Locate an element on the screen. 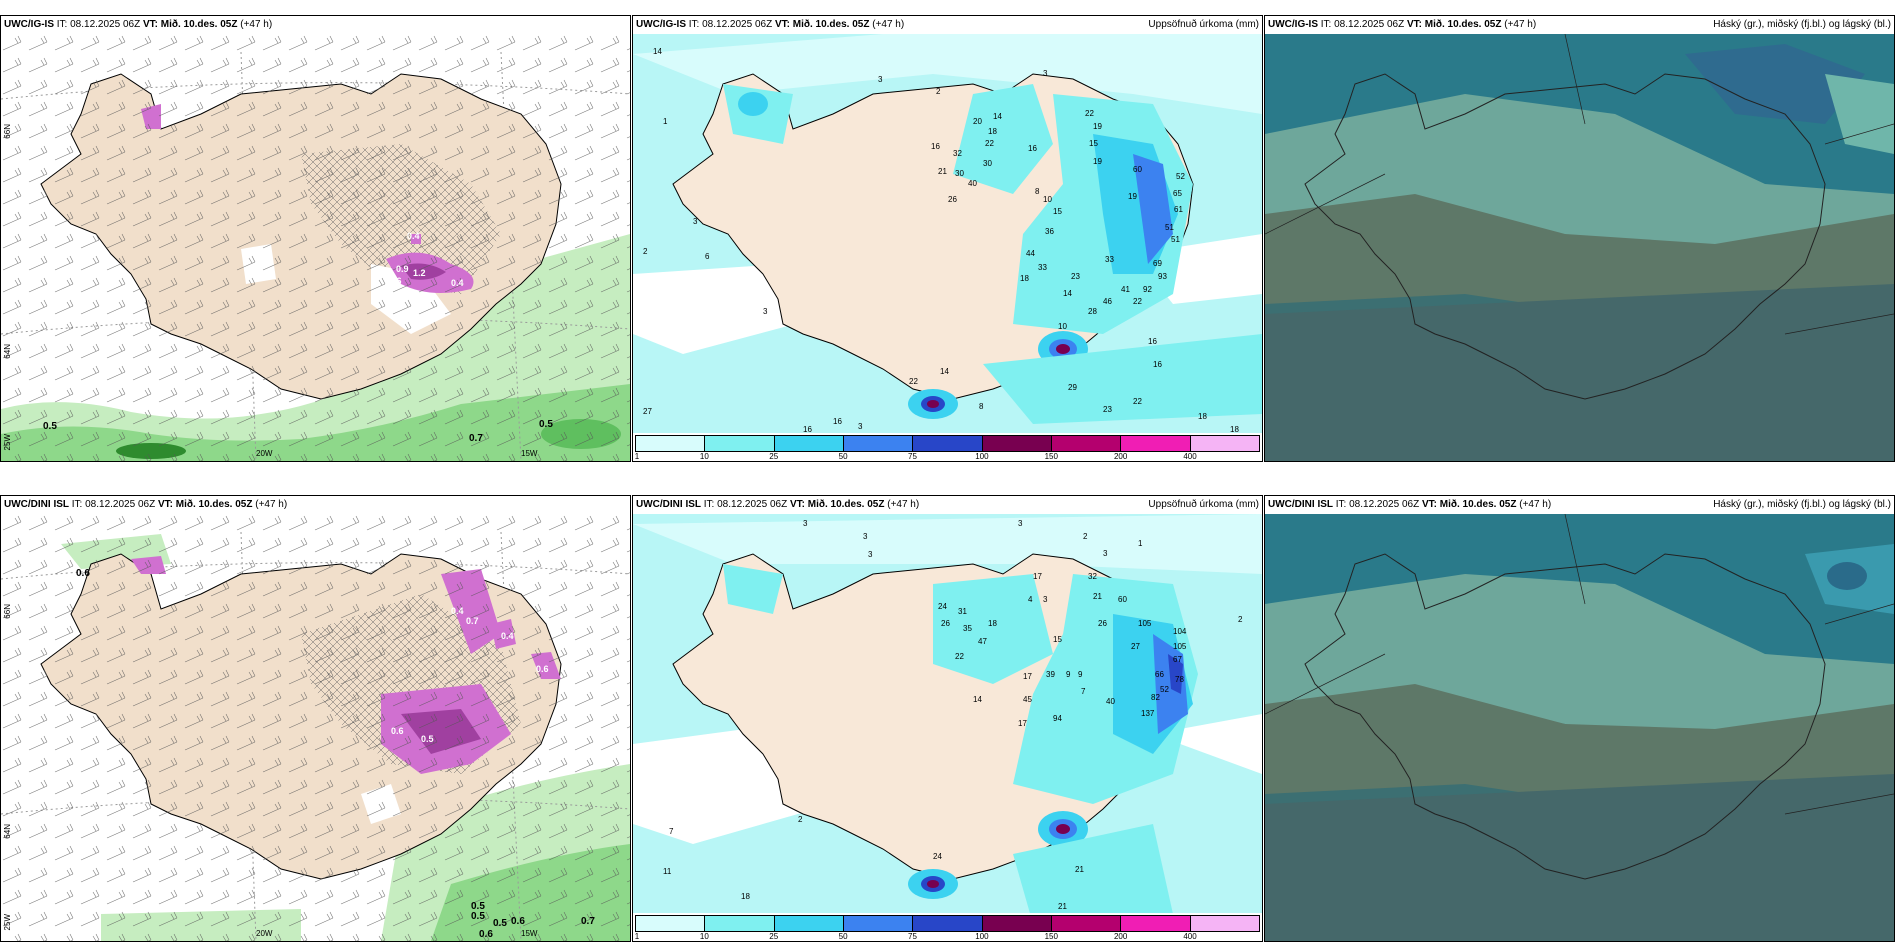 The width and height of the screenshot is (1900, 950). svg-text: 66 is located at coordinates (1159, 674).